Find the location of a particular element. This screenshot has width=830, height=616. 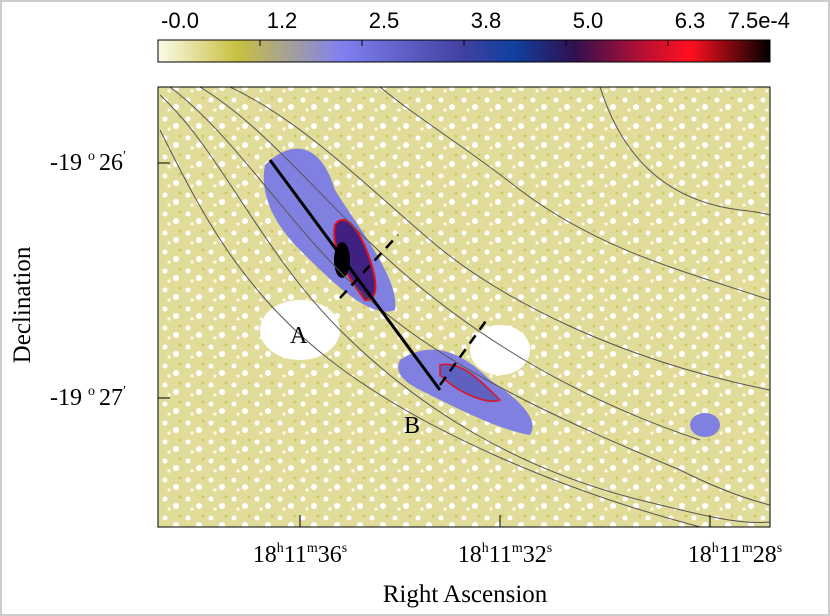

num: 36 is located at coordinates (330, 555).